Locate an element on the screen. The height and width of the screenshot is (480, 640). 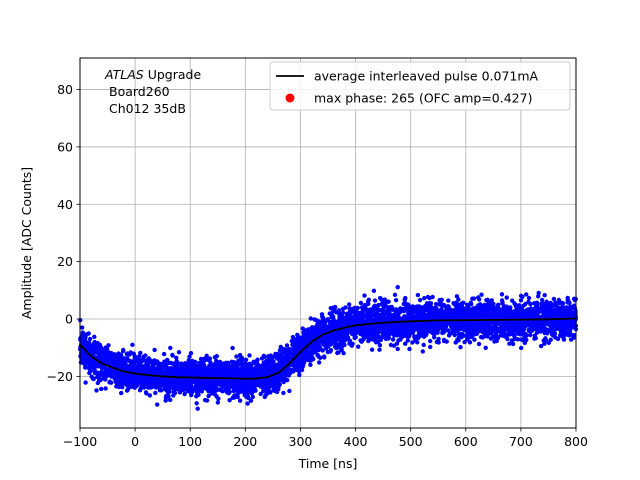
x-tick-label: 800 is located at coordinates (576, 441).